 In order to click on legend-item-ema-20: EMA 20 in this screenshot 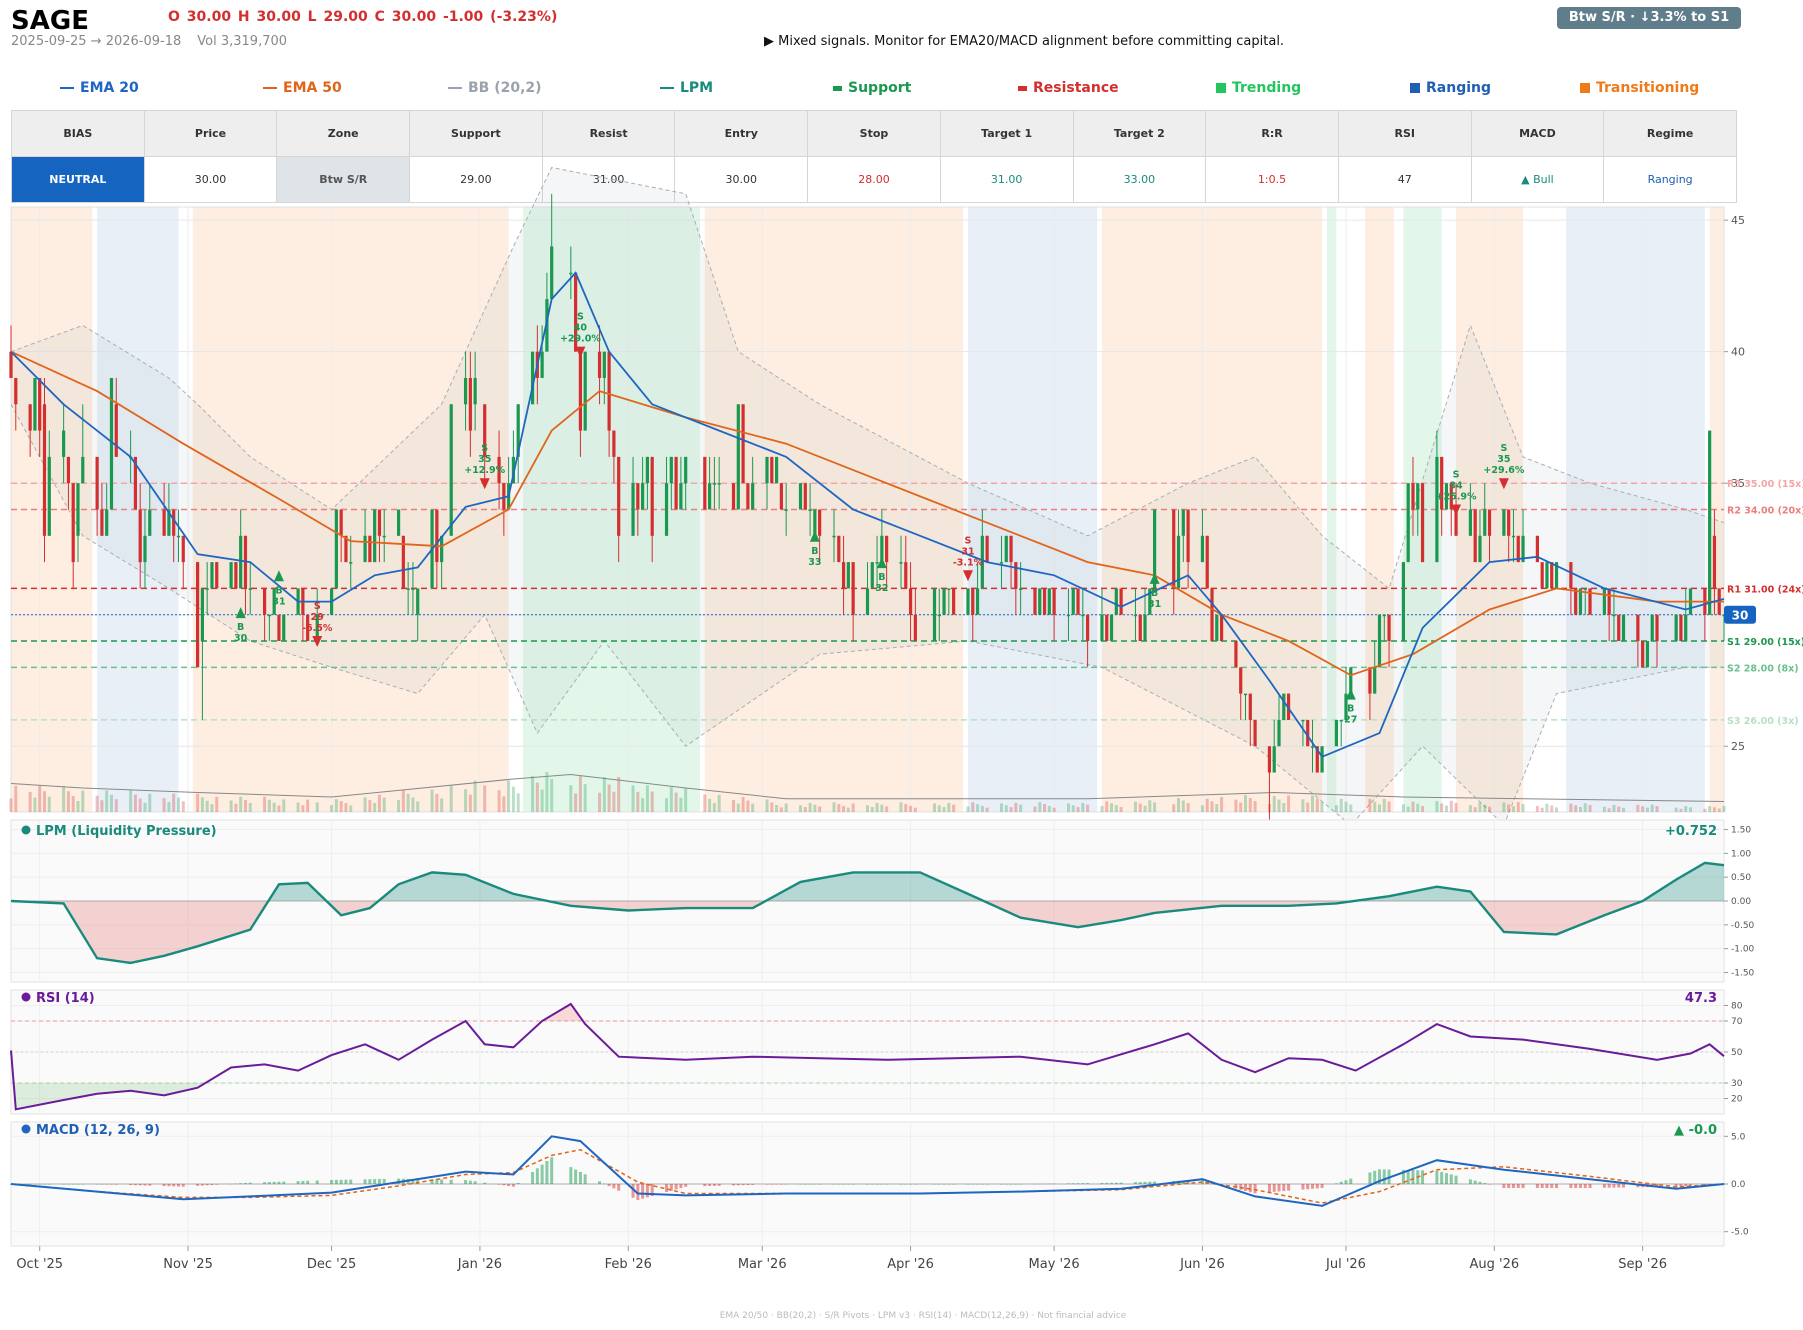, I will do `click(99, 88)`.